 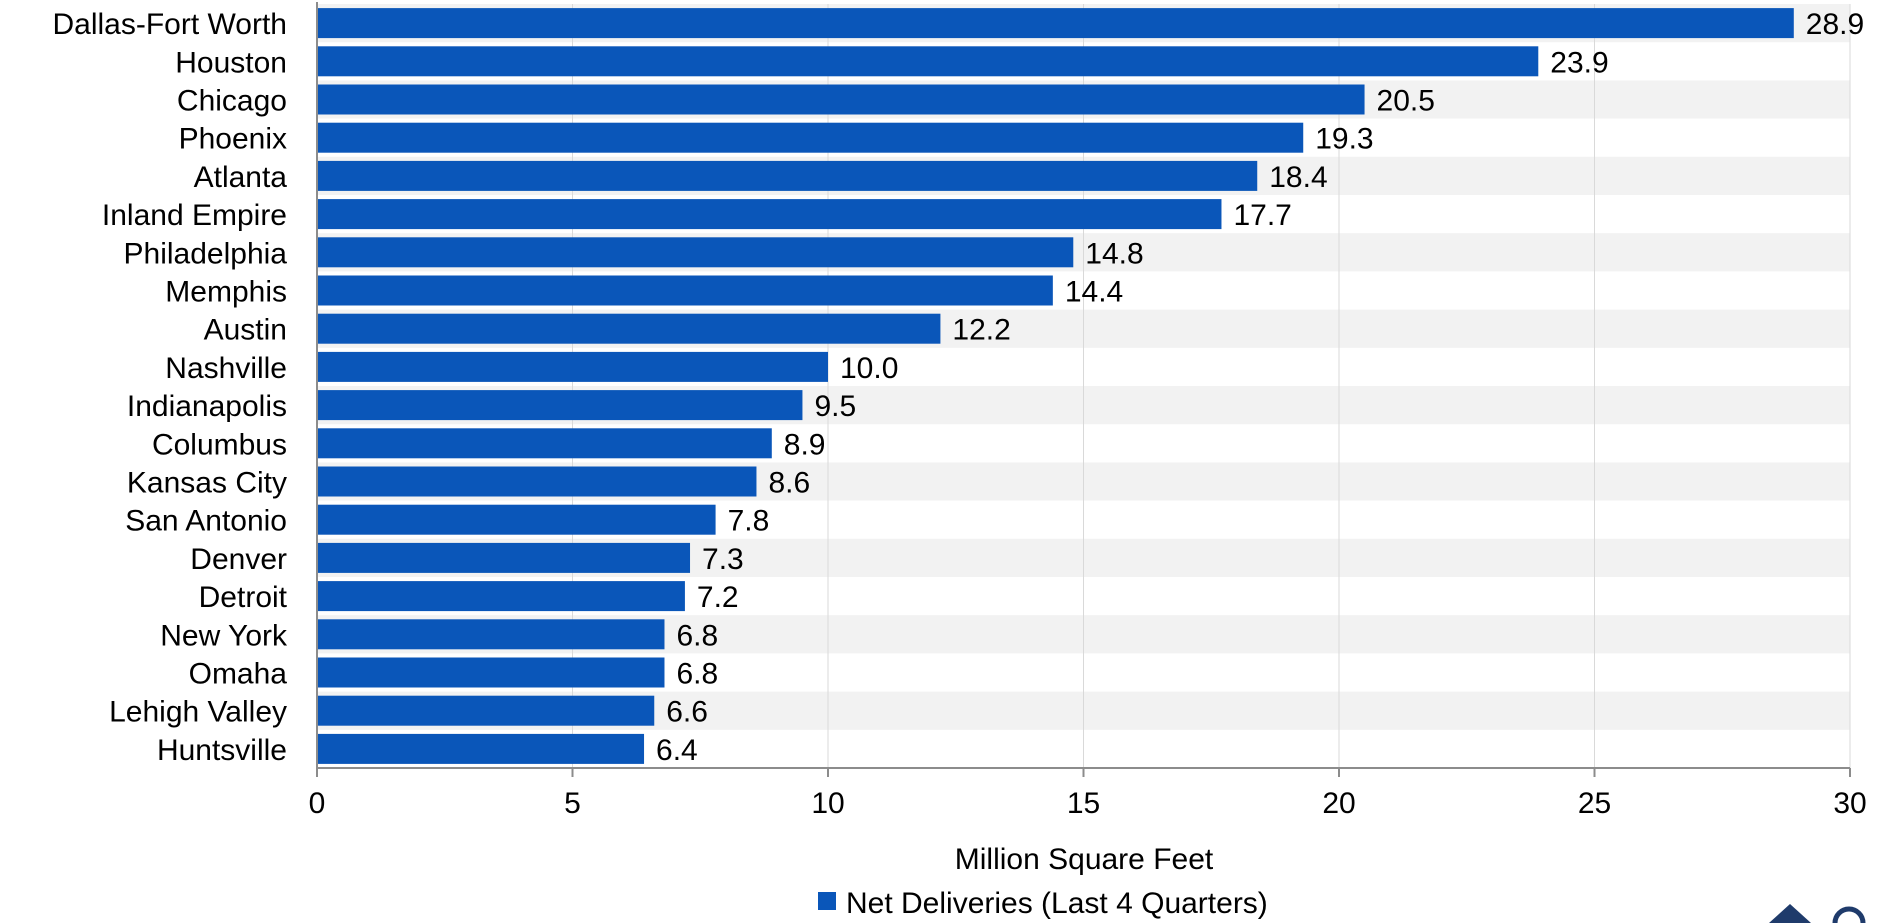 What do you see at coordinates (749, 521) in the screenshot?
I see `value-label: 7.8` at bounding box center [749, 521].